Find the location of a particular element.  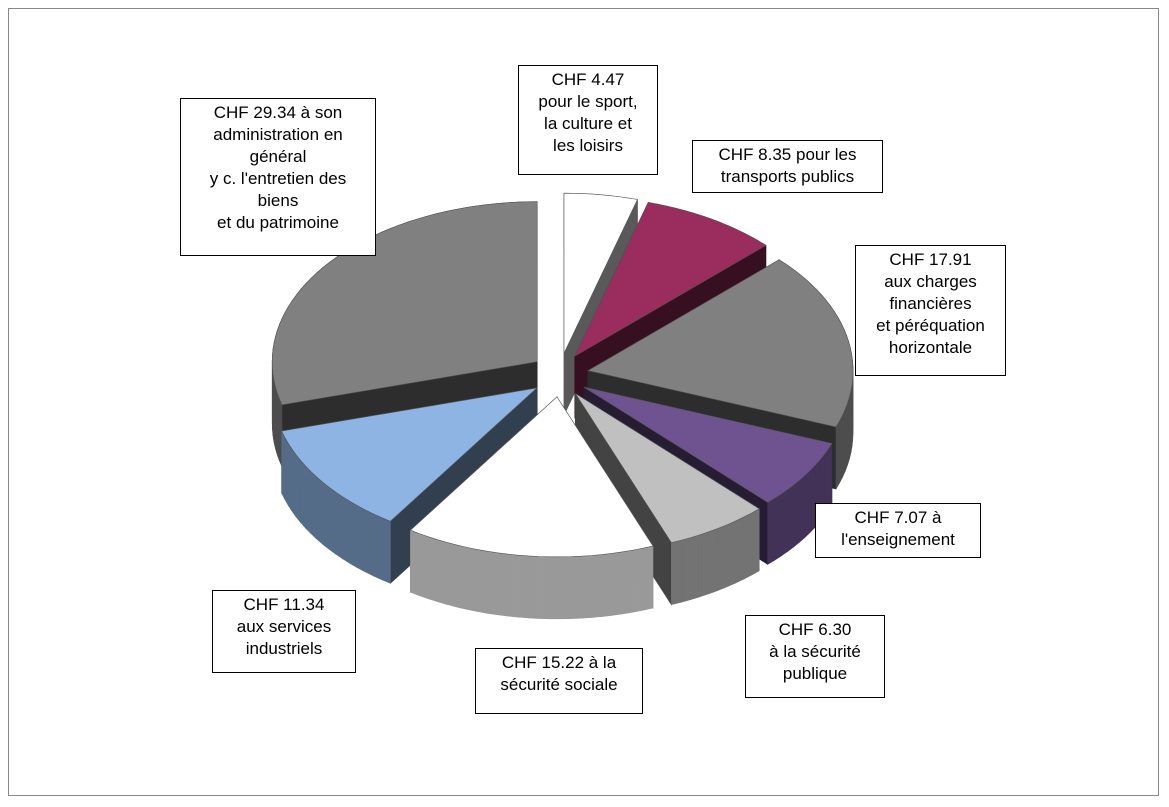

data-label: CHF 15.22 à la sécurité sociale is located at coordinates (559, 681).